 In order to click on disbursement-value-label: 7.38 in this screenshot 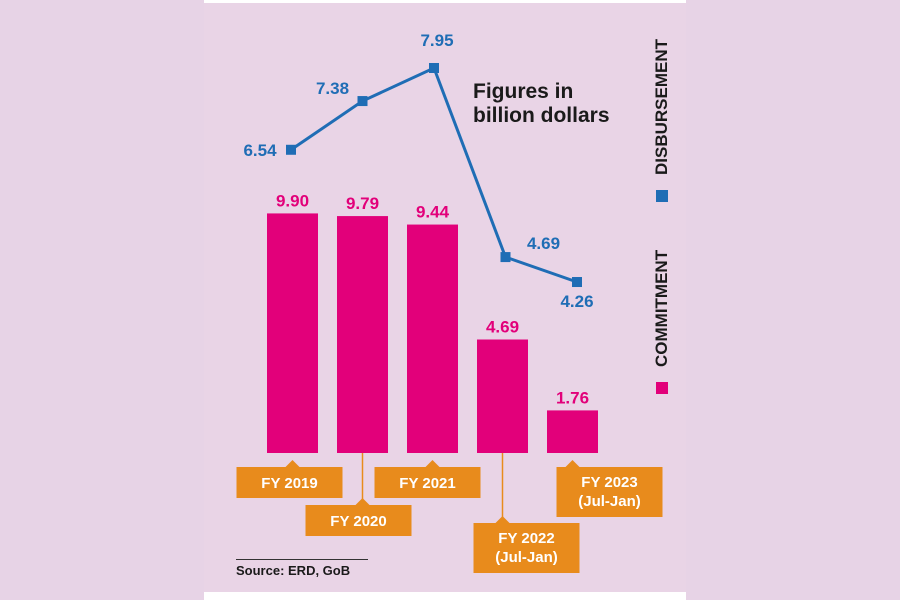, I will do `click(332, 88)`.